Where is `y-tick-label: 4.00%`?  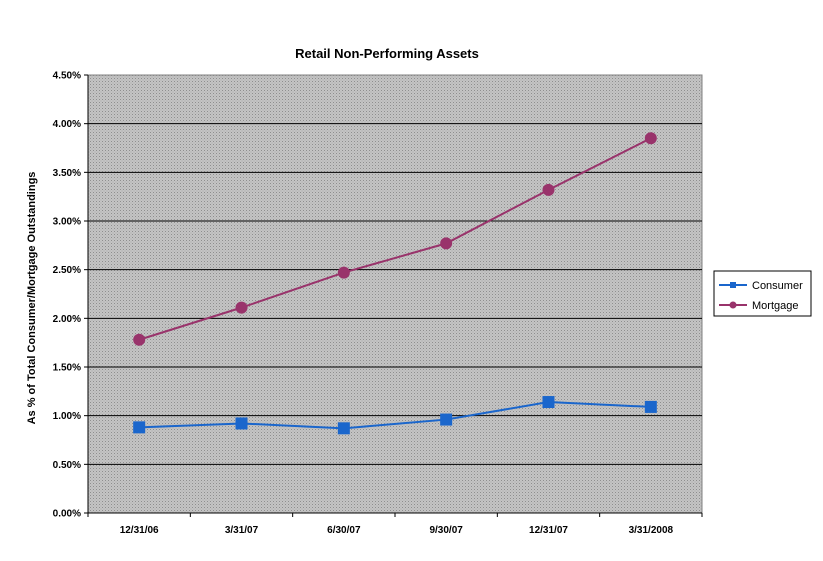 y-tick-label: 4.00% is located at coordinates (67, 124).